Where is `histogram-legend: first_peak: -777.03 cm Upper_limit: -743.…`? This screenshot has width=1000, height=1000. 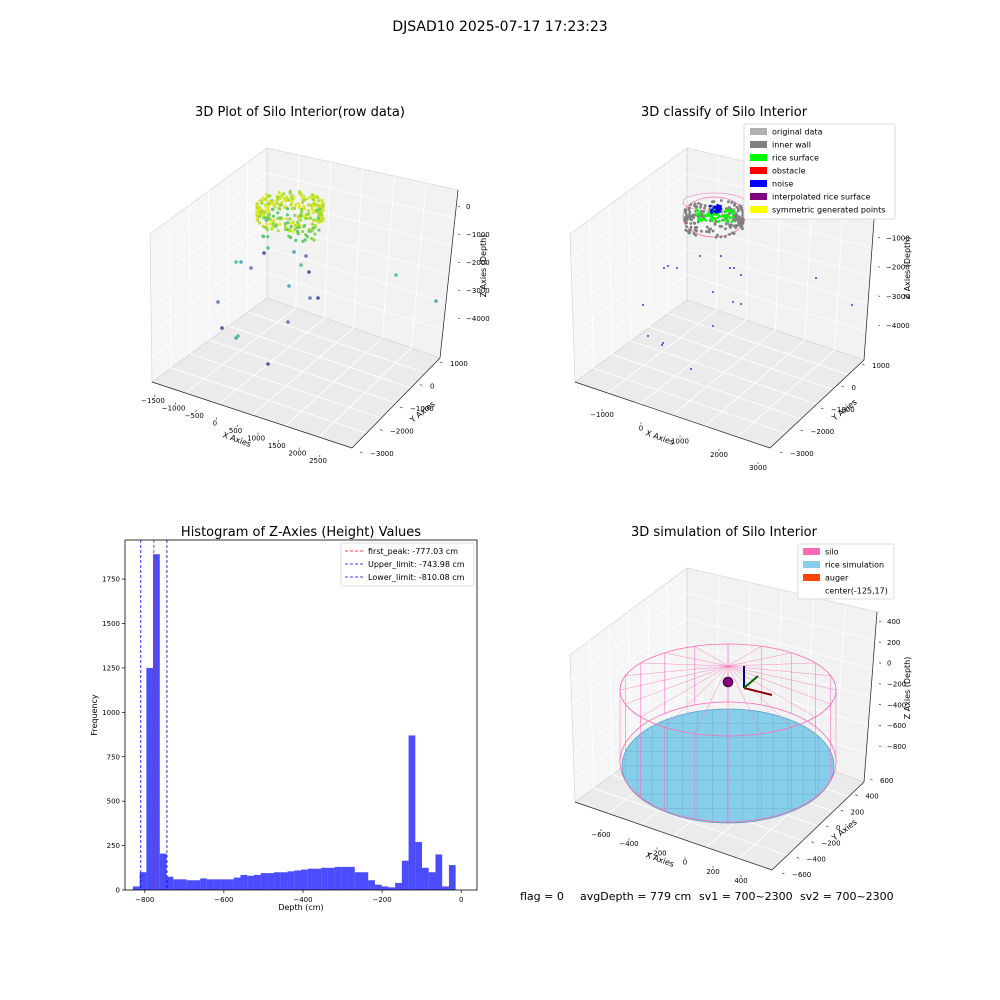
histogram-legend: first_peak: -777.03 cm Upper_limit: -743.… is located at coordinates (407, 564).